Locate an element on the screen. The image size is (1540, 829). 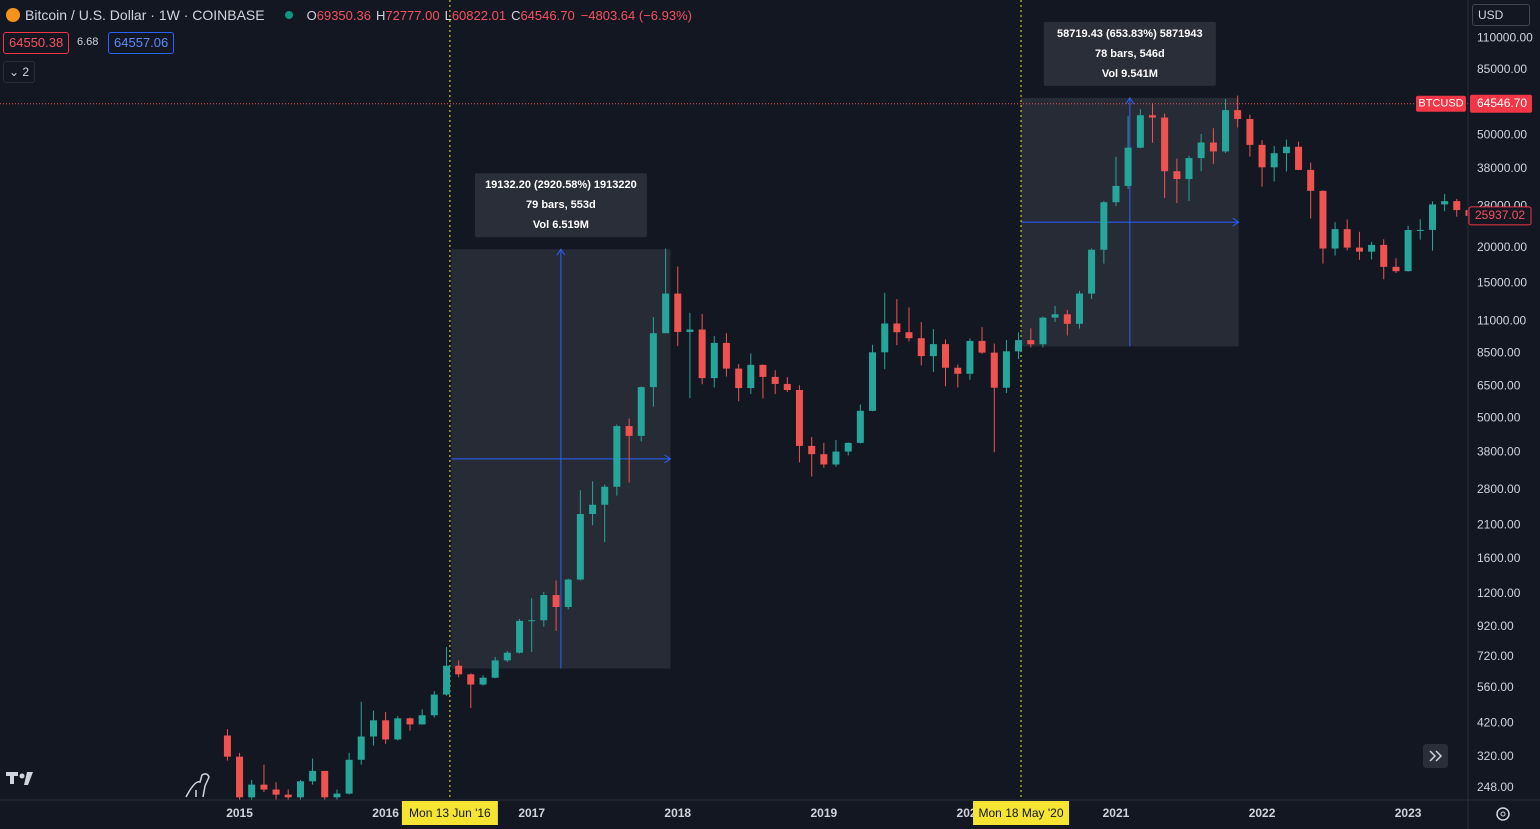
coin-icon is located at coordinates (13, 15).